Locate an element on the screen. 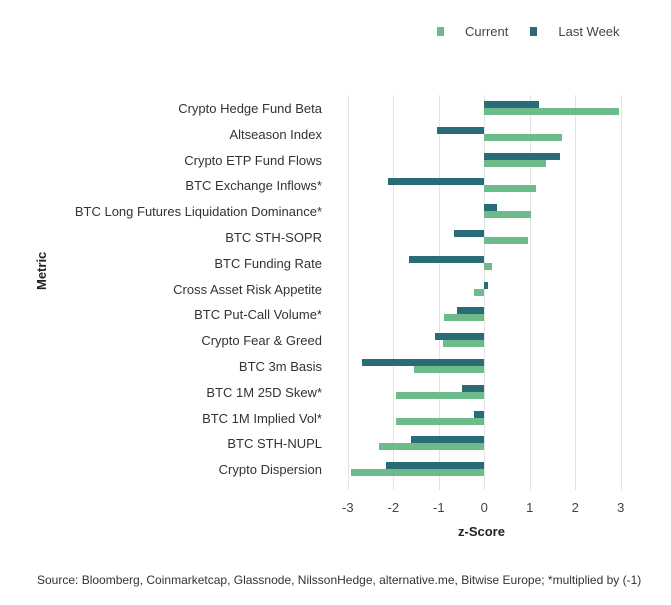  y-axis-label: Metric is located at coordinates (41, 270).